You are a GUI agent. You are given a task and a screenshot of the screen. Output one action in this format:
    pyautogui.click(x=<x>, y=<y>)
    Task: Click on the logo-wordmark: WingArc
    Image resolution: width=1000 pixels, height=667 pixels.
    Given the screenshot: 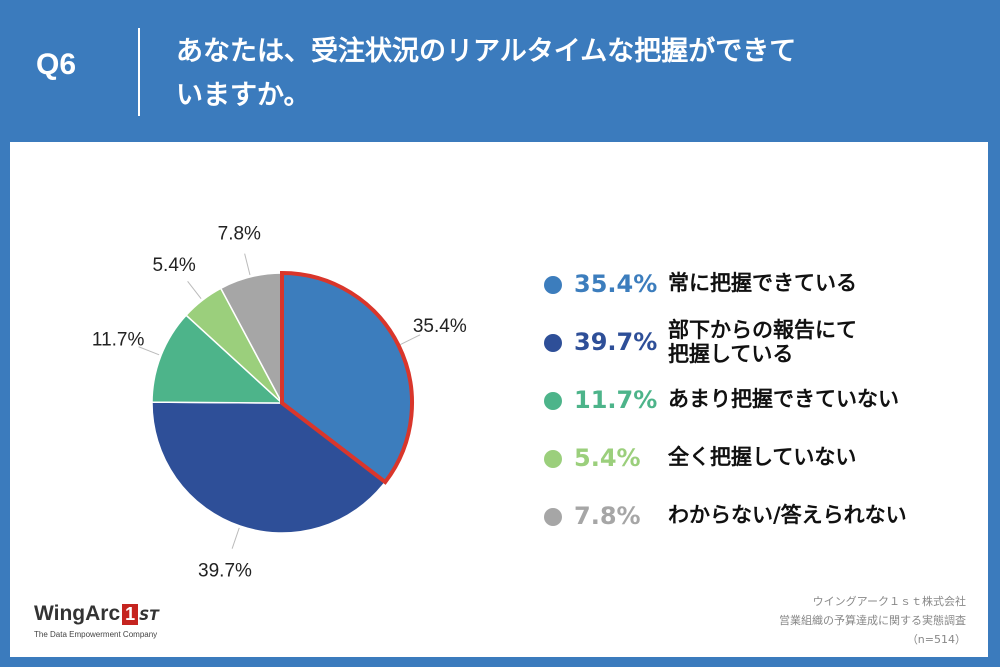 What is the action you would take?
    pyautogui.click(x=77, y=613)
    